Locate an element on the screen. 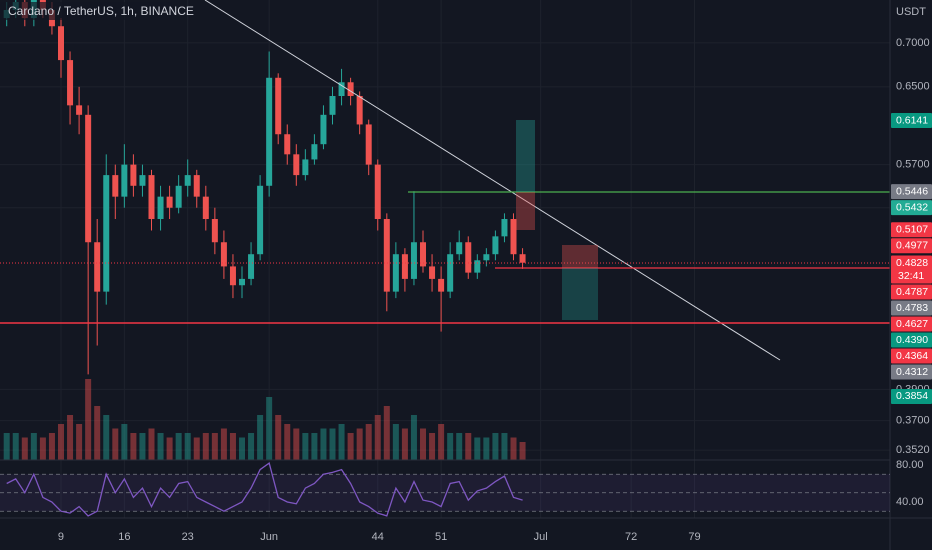  y-tick-label: 0.3700 is located at coordinates (913, 421).